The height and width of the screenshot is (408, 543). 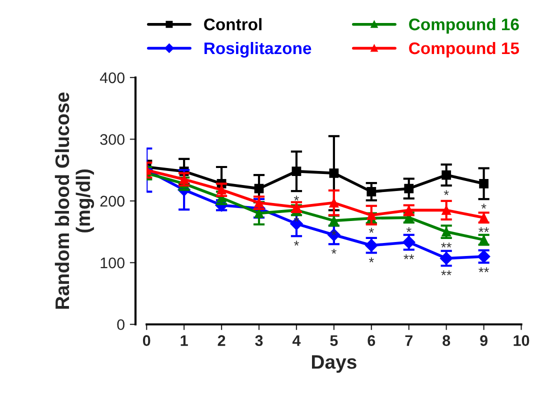 What do you see at coordinates (112, 78) in the screenshot?
I see `y-tick-label: 400` at bounding box center [112, 78].